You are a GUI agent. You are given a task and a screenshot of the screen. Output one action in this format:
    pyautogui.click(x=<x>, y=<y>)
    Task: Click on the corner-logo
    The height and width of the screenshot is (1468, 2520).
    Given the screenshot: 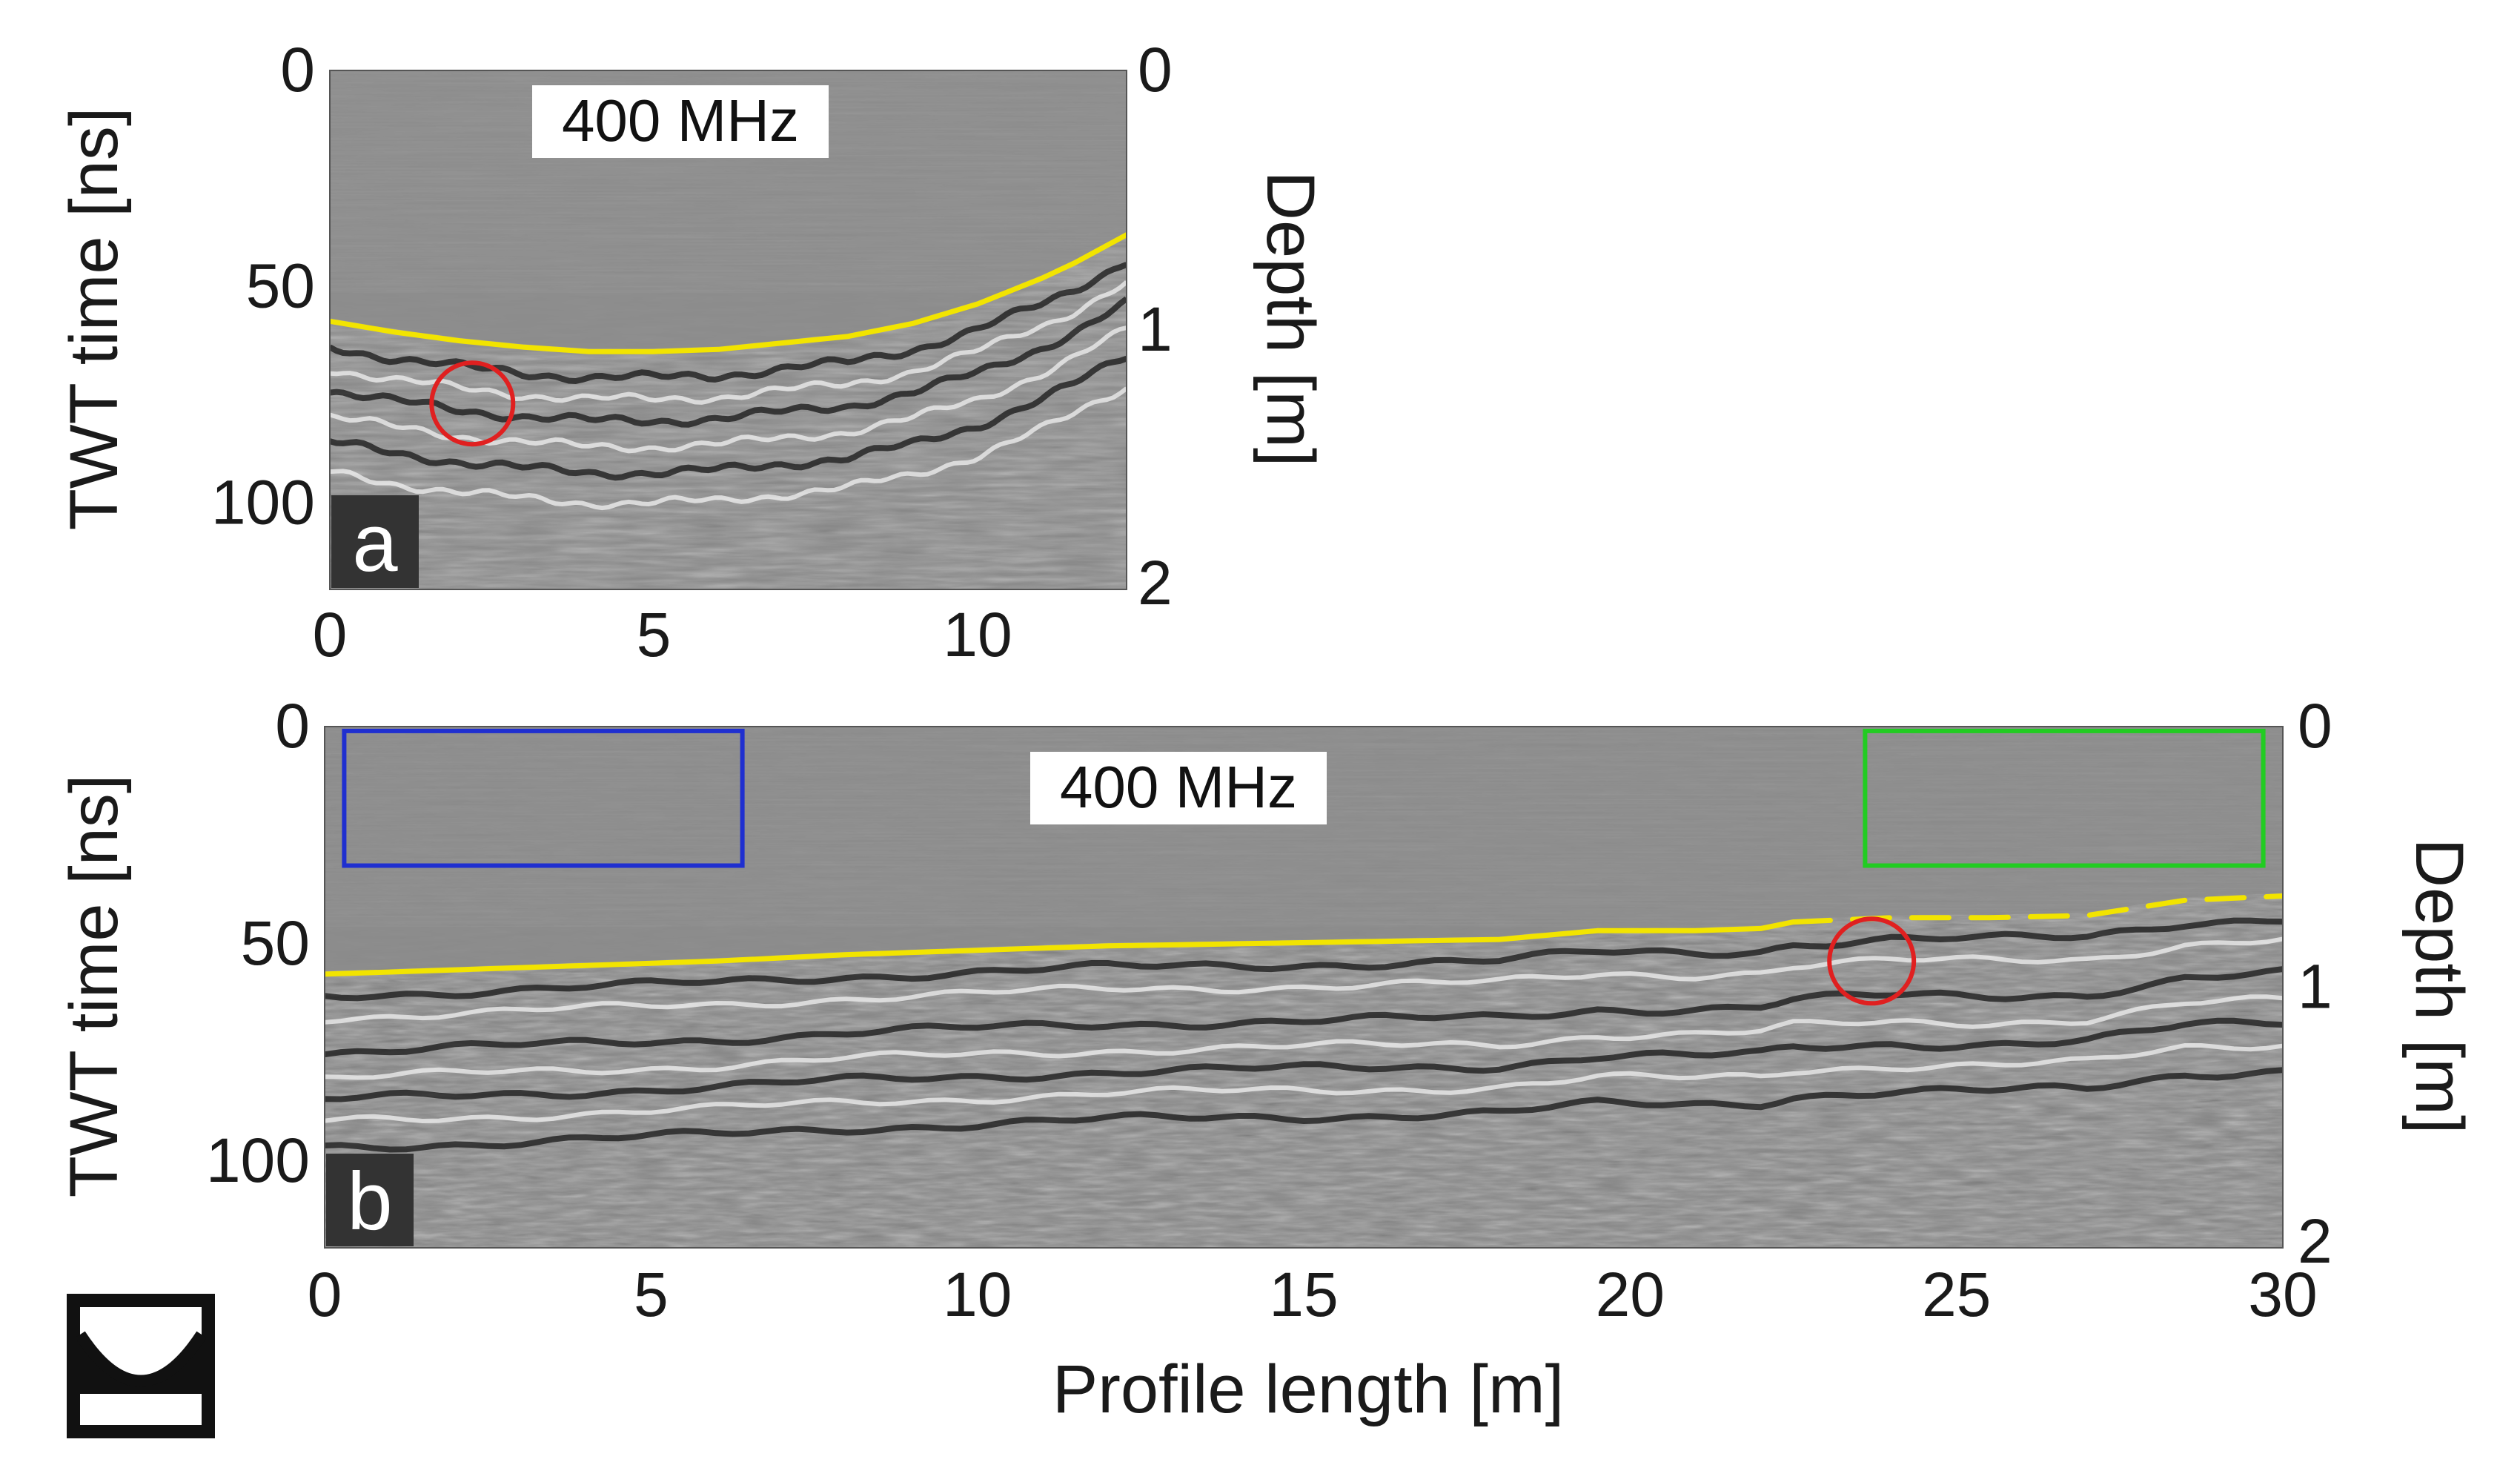 What is the action you would take?
    pyautogui.click(x=141, y=1366)
    